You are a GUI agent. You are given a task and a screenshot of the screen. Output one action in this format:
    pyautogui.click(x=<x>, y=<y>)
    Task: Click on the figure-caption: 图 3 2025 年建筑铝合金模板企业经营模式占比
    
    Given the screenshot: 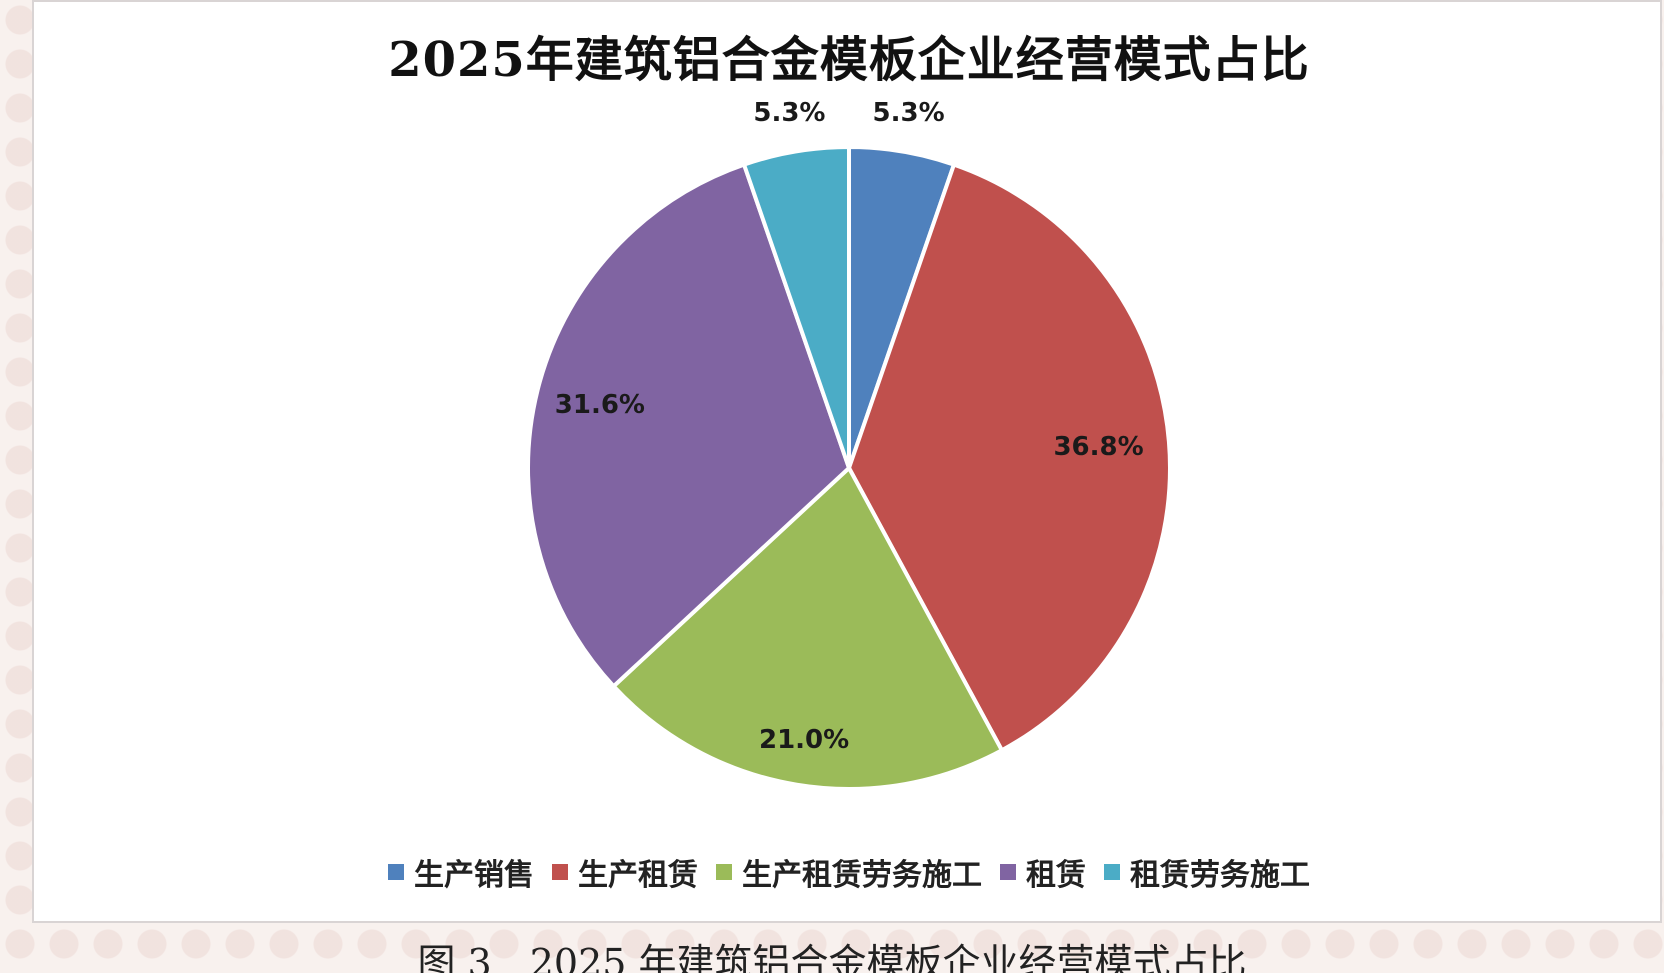 What is the action you would take?
    pyautogui.click(x=832, y=957)
    